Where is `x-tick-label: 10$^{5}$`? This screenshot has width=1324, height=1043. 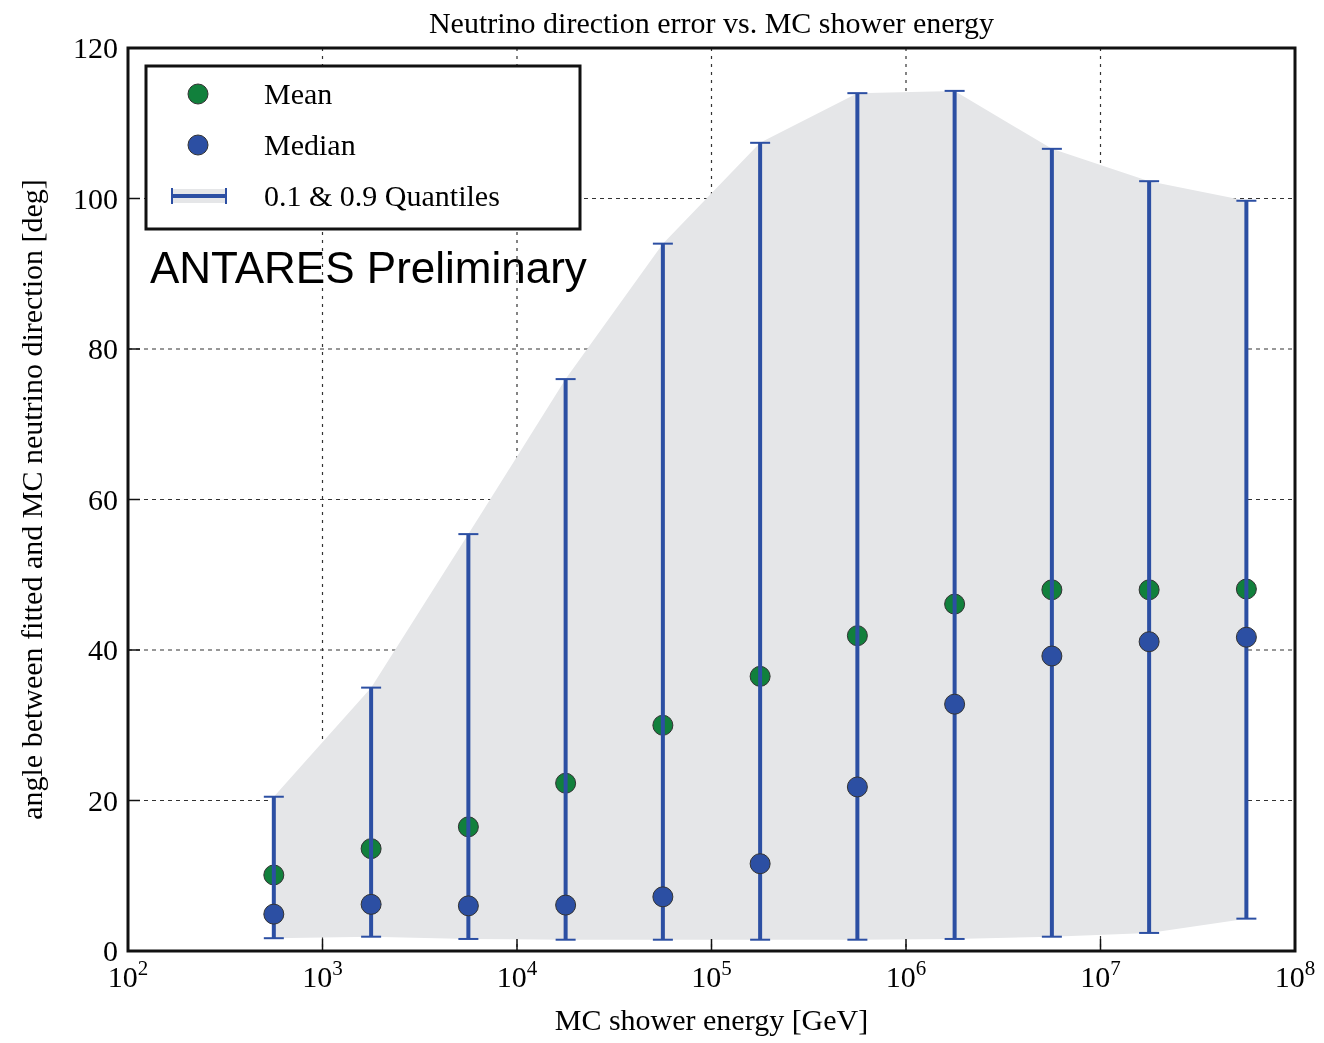 x-tick-label: 10$^{5}$ is located at coordinates (711, 974).